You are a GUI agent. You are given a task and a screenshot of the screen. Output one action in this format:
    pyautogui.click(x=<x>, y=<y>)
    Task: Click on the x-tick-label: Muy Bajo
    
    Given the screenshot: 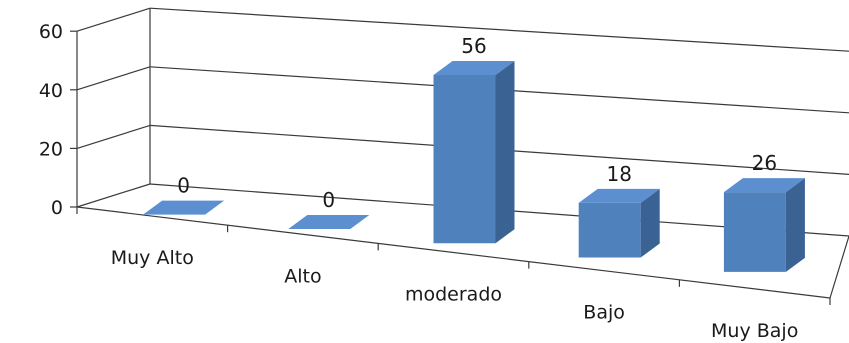 What is the action you would take?
    pyautogui.click(x=754, y=331)
    